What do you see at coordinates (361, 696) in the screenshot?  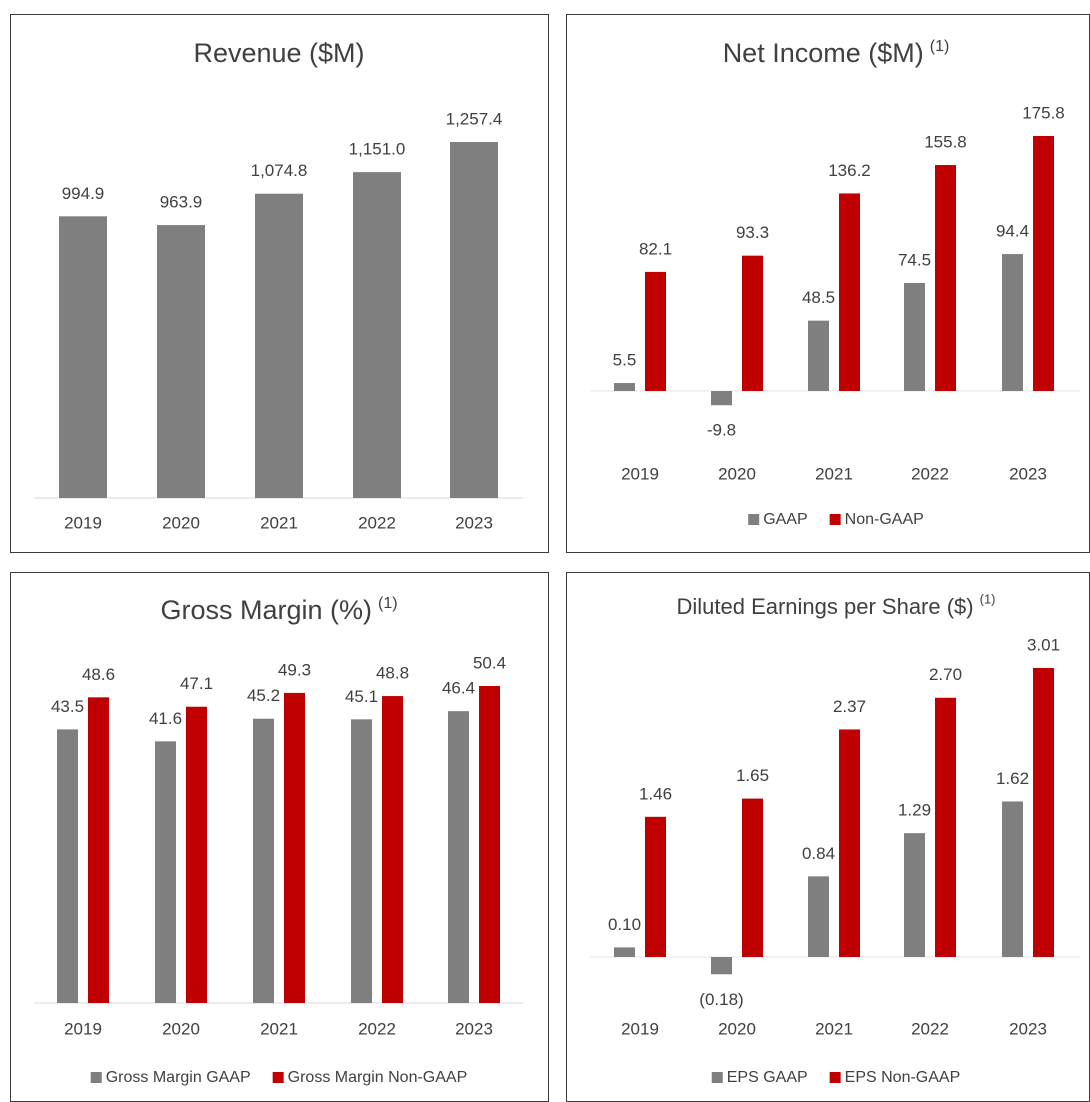 I see `data-label: 45.1` at bounding box center [361, 696].